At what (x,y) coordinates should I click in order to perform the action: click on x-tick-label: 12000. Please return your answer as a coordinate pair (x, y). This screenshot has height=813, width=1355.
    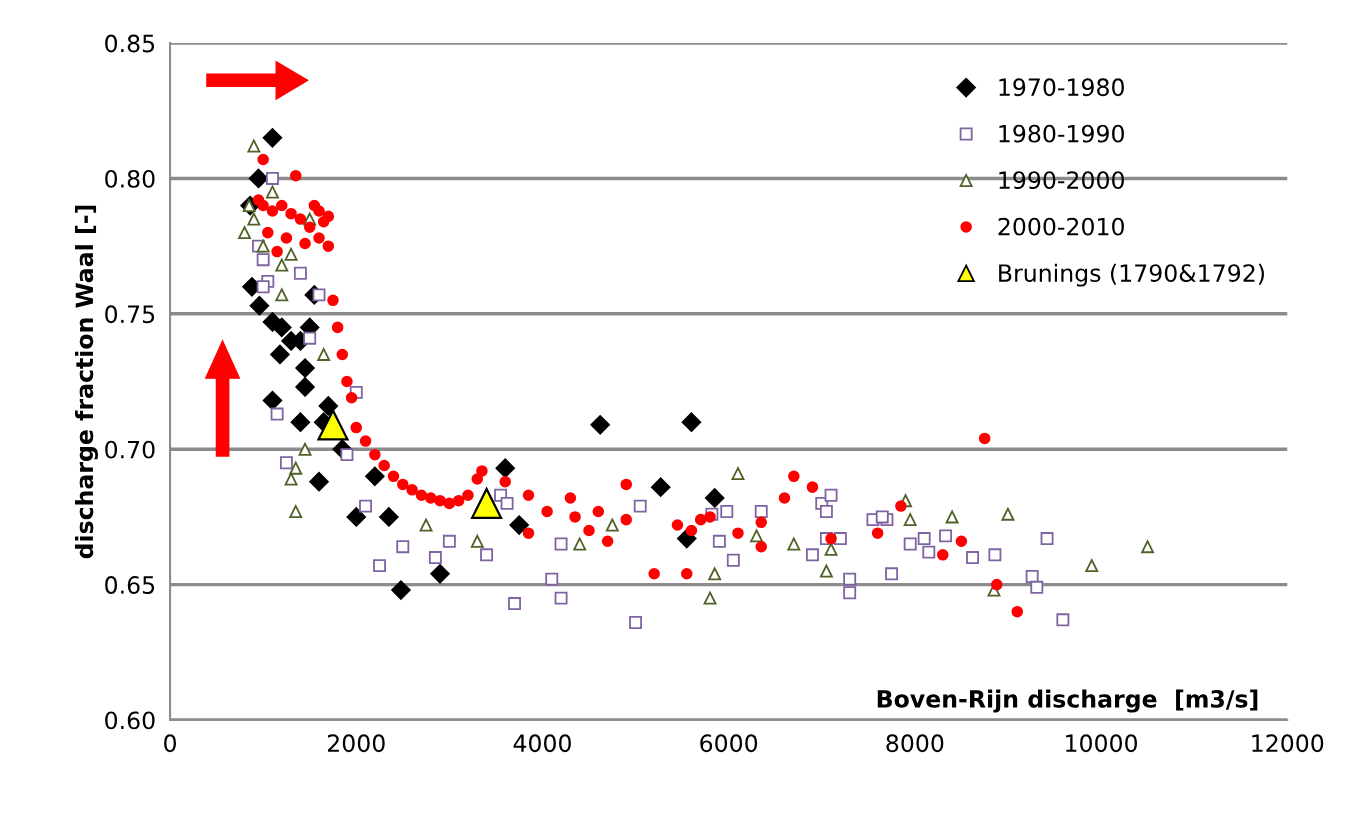
    Looking at the image, I should click on (1288, 743).